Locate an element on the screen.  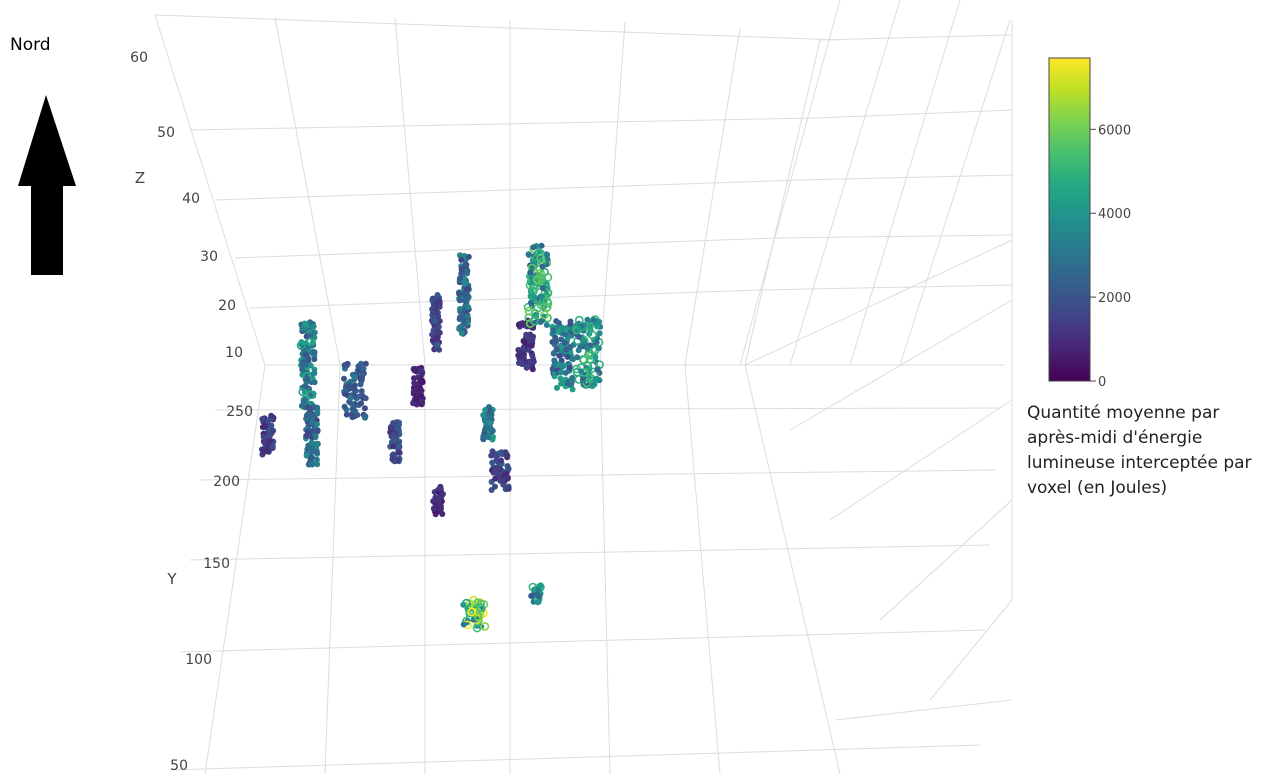
y-tick-label: 50 is located at coordinates (179, 766).